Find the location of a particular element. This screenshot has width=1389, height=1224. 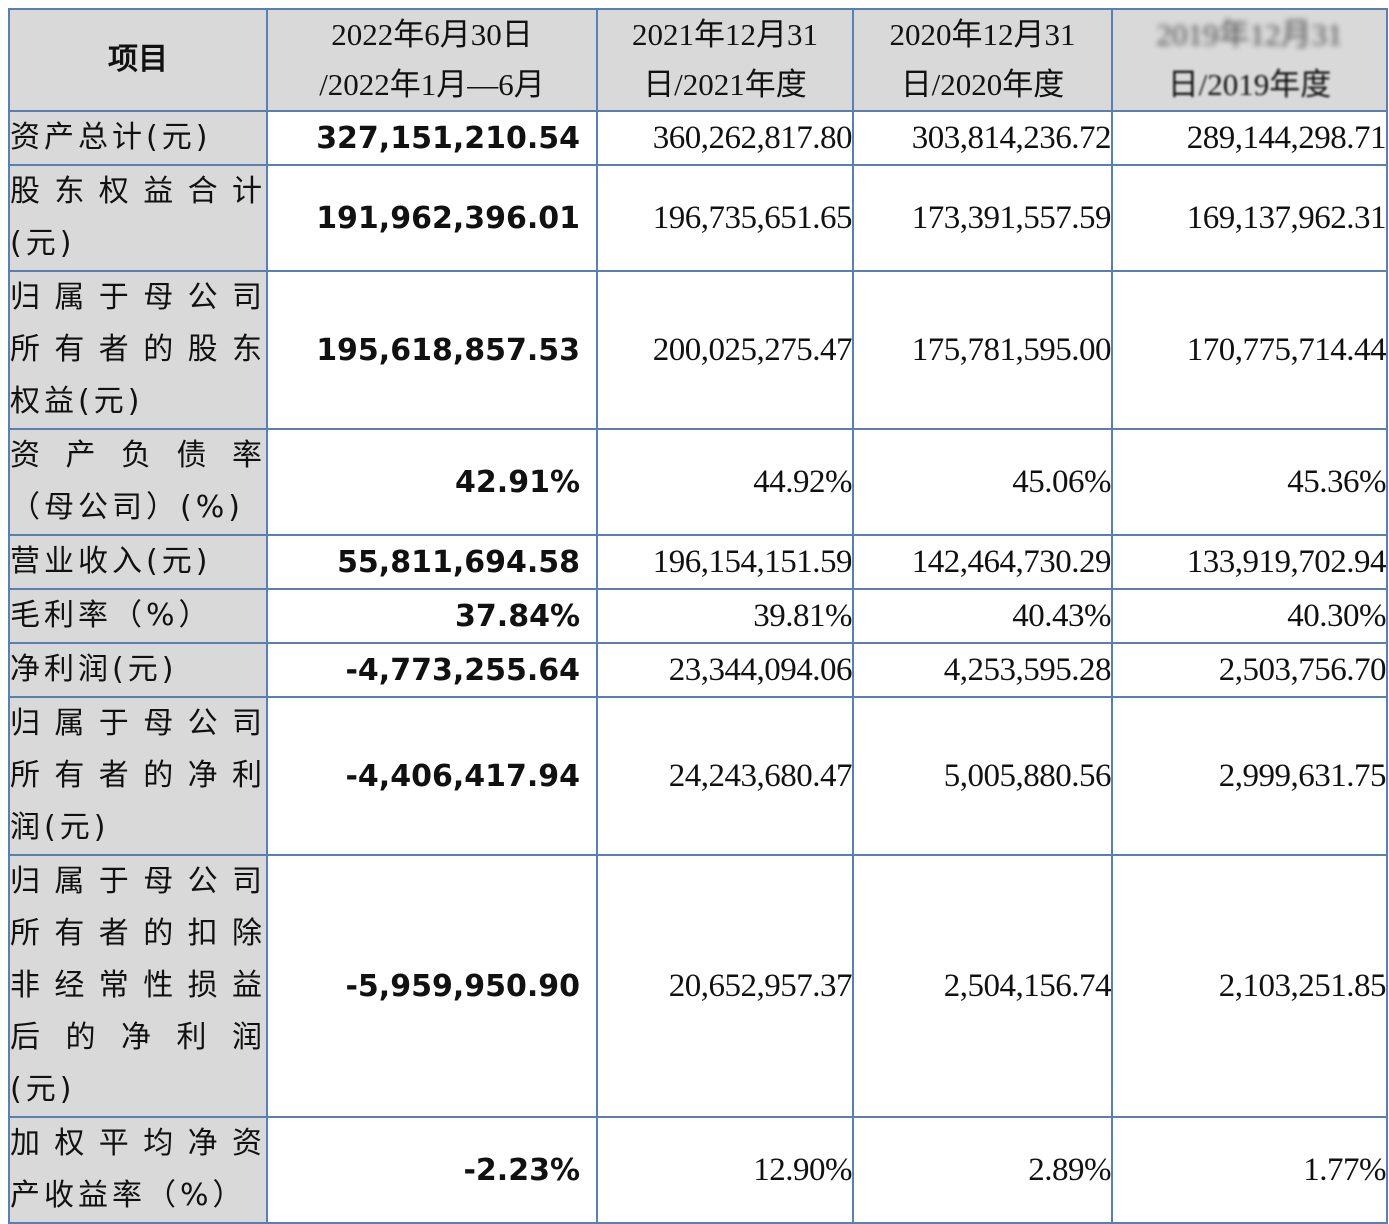

row-label: 归属于母公司 所有者的扣除 非经常性损益 后的净利润 (元) is located at coordinates (138, 986).